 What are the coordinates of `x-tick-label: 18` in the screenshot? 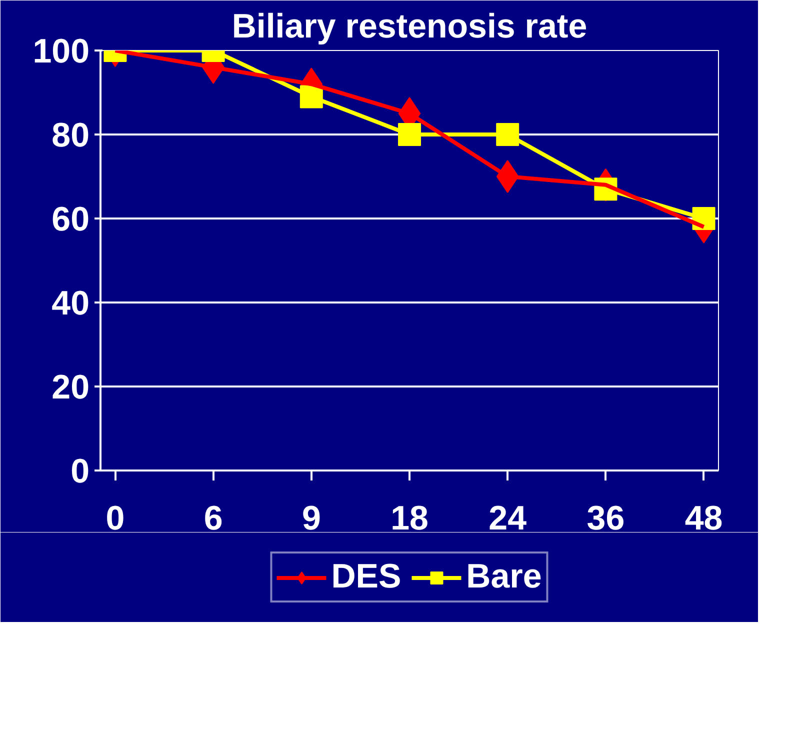 It's located at (409, 519).